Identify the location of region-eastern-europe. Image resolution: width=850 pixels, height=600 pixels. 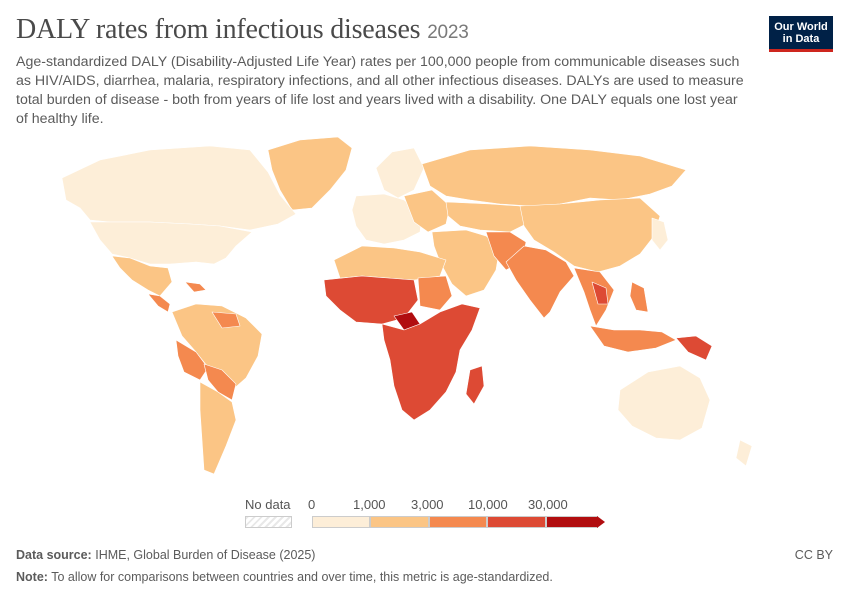
(427, 211).